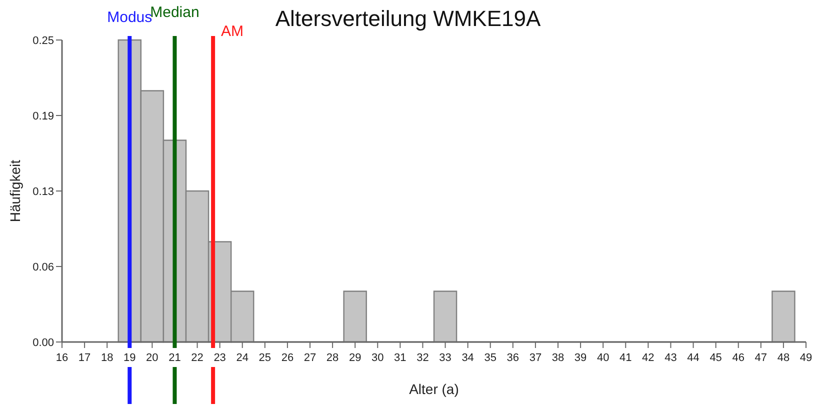 The width and height of the screenshot is (820, 406). Describe the element at coordinates (265, 358) in the screenshot. I see `x-tick-label: 25` at that location.